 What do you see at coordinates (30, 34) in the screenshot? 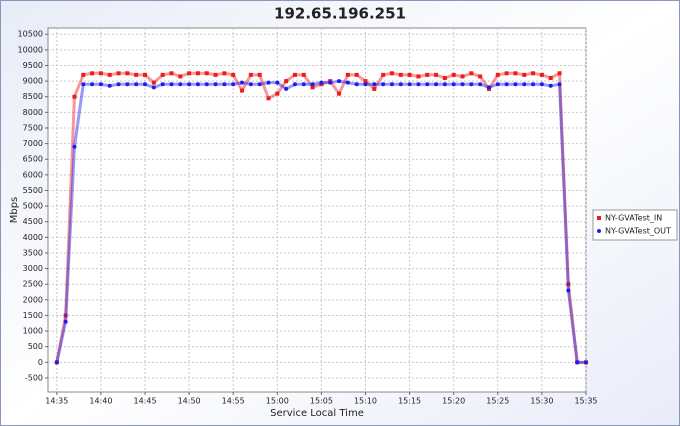
I see `y-tick-label: 10500` at bounding box center [30, 34].